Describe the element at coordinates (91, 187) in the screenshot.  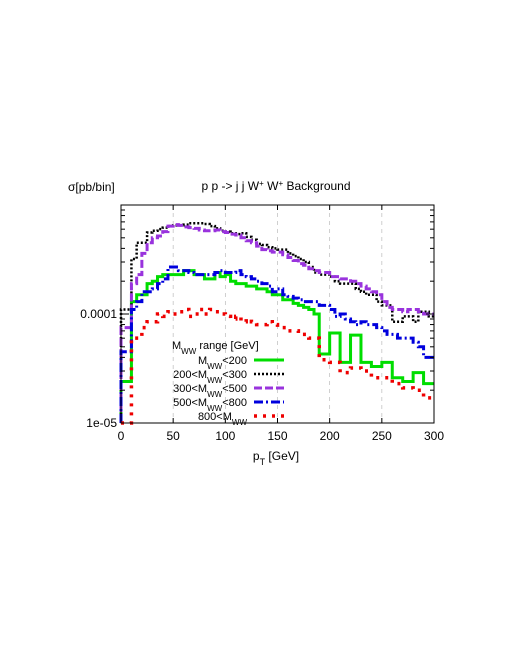
I see `y-axis-label: σ[pb/bin]` at that location.